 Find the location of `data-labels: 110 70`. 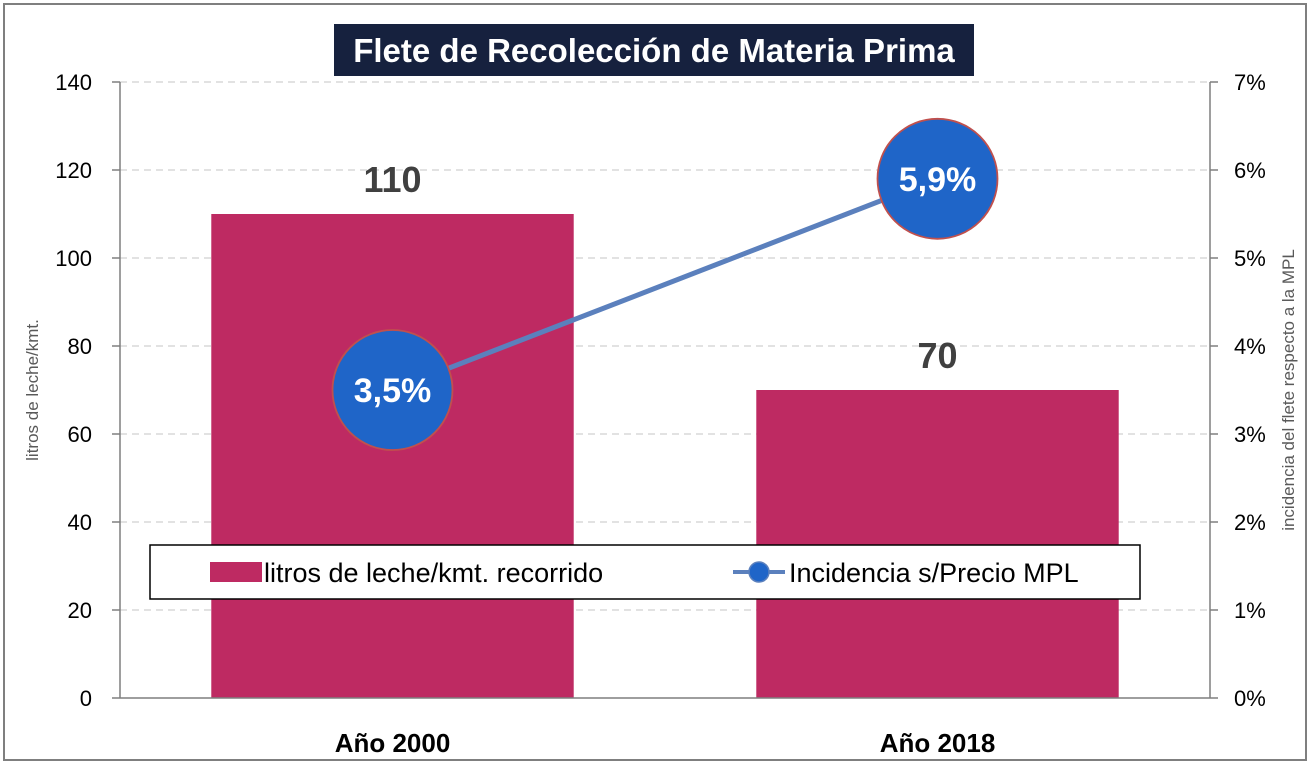

data-labels: 110 70 is located at coordinates (660, 267).